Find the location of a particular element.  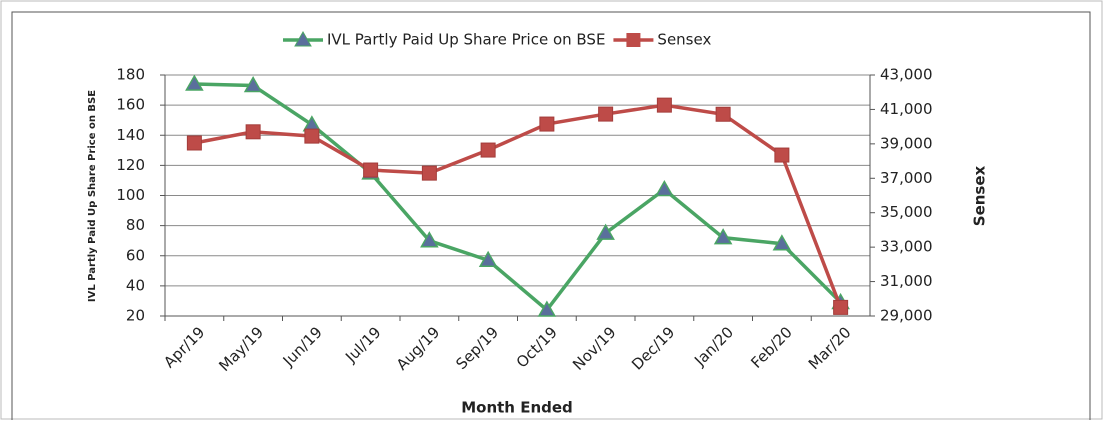

y-tick-label: 100 is located at coordinates (130, 195).